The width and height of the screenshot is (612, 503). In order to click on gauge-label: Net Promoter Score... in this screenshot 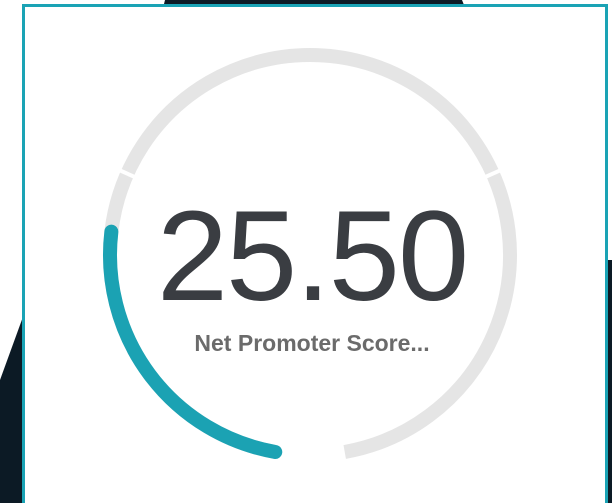, I will do `click(311, 343)`.